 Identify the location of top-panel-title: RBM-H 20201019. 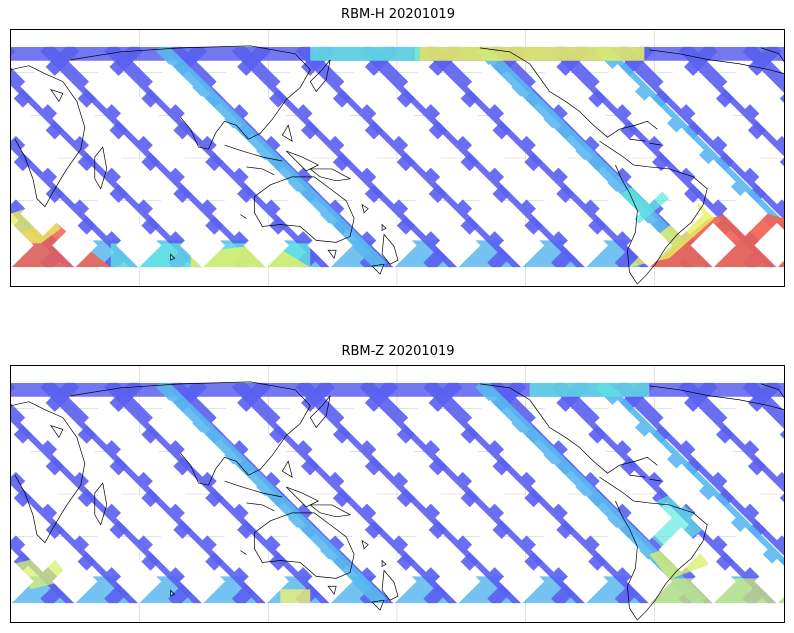
(398, 14).